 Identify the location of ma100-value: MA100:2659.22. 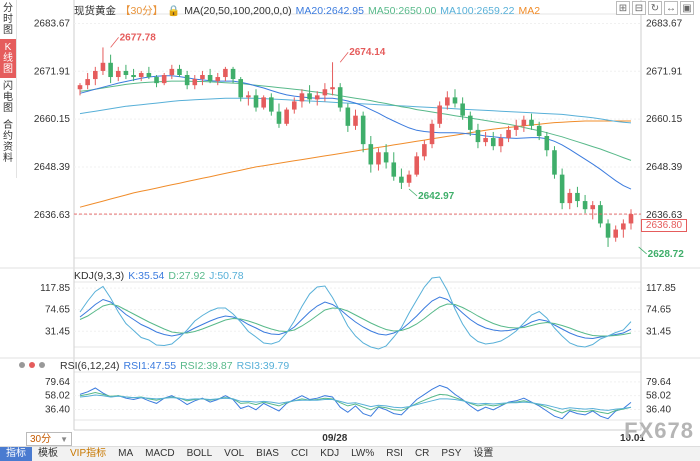
(477, 11).